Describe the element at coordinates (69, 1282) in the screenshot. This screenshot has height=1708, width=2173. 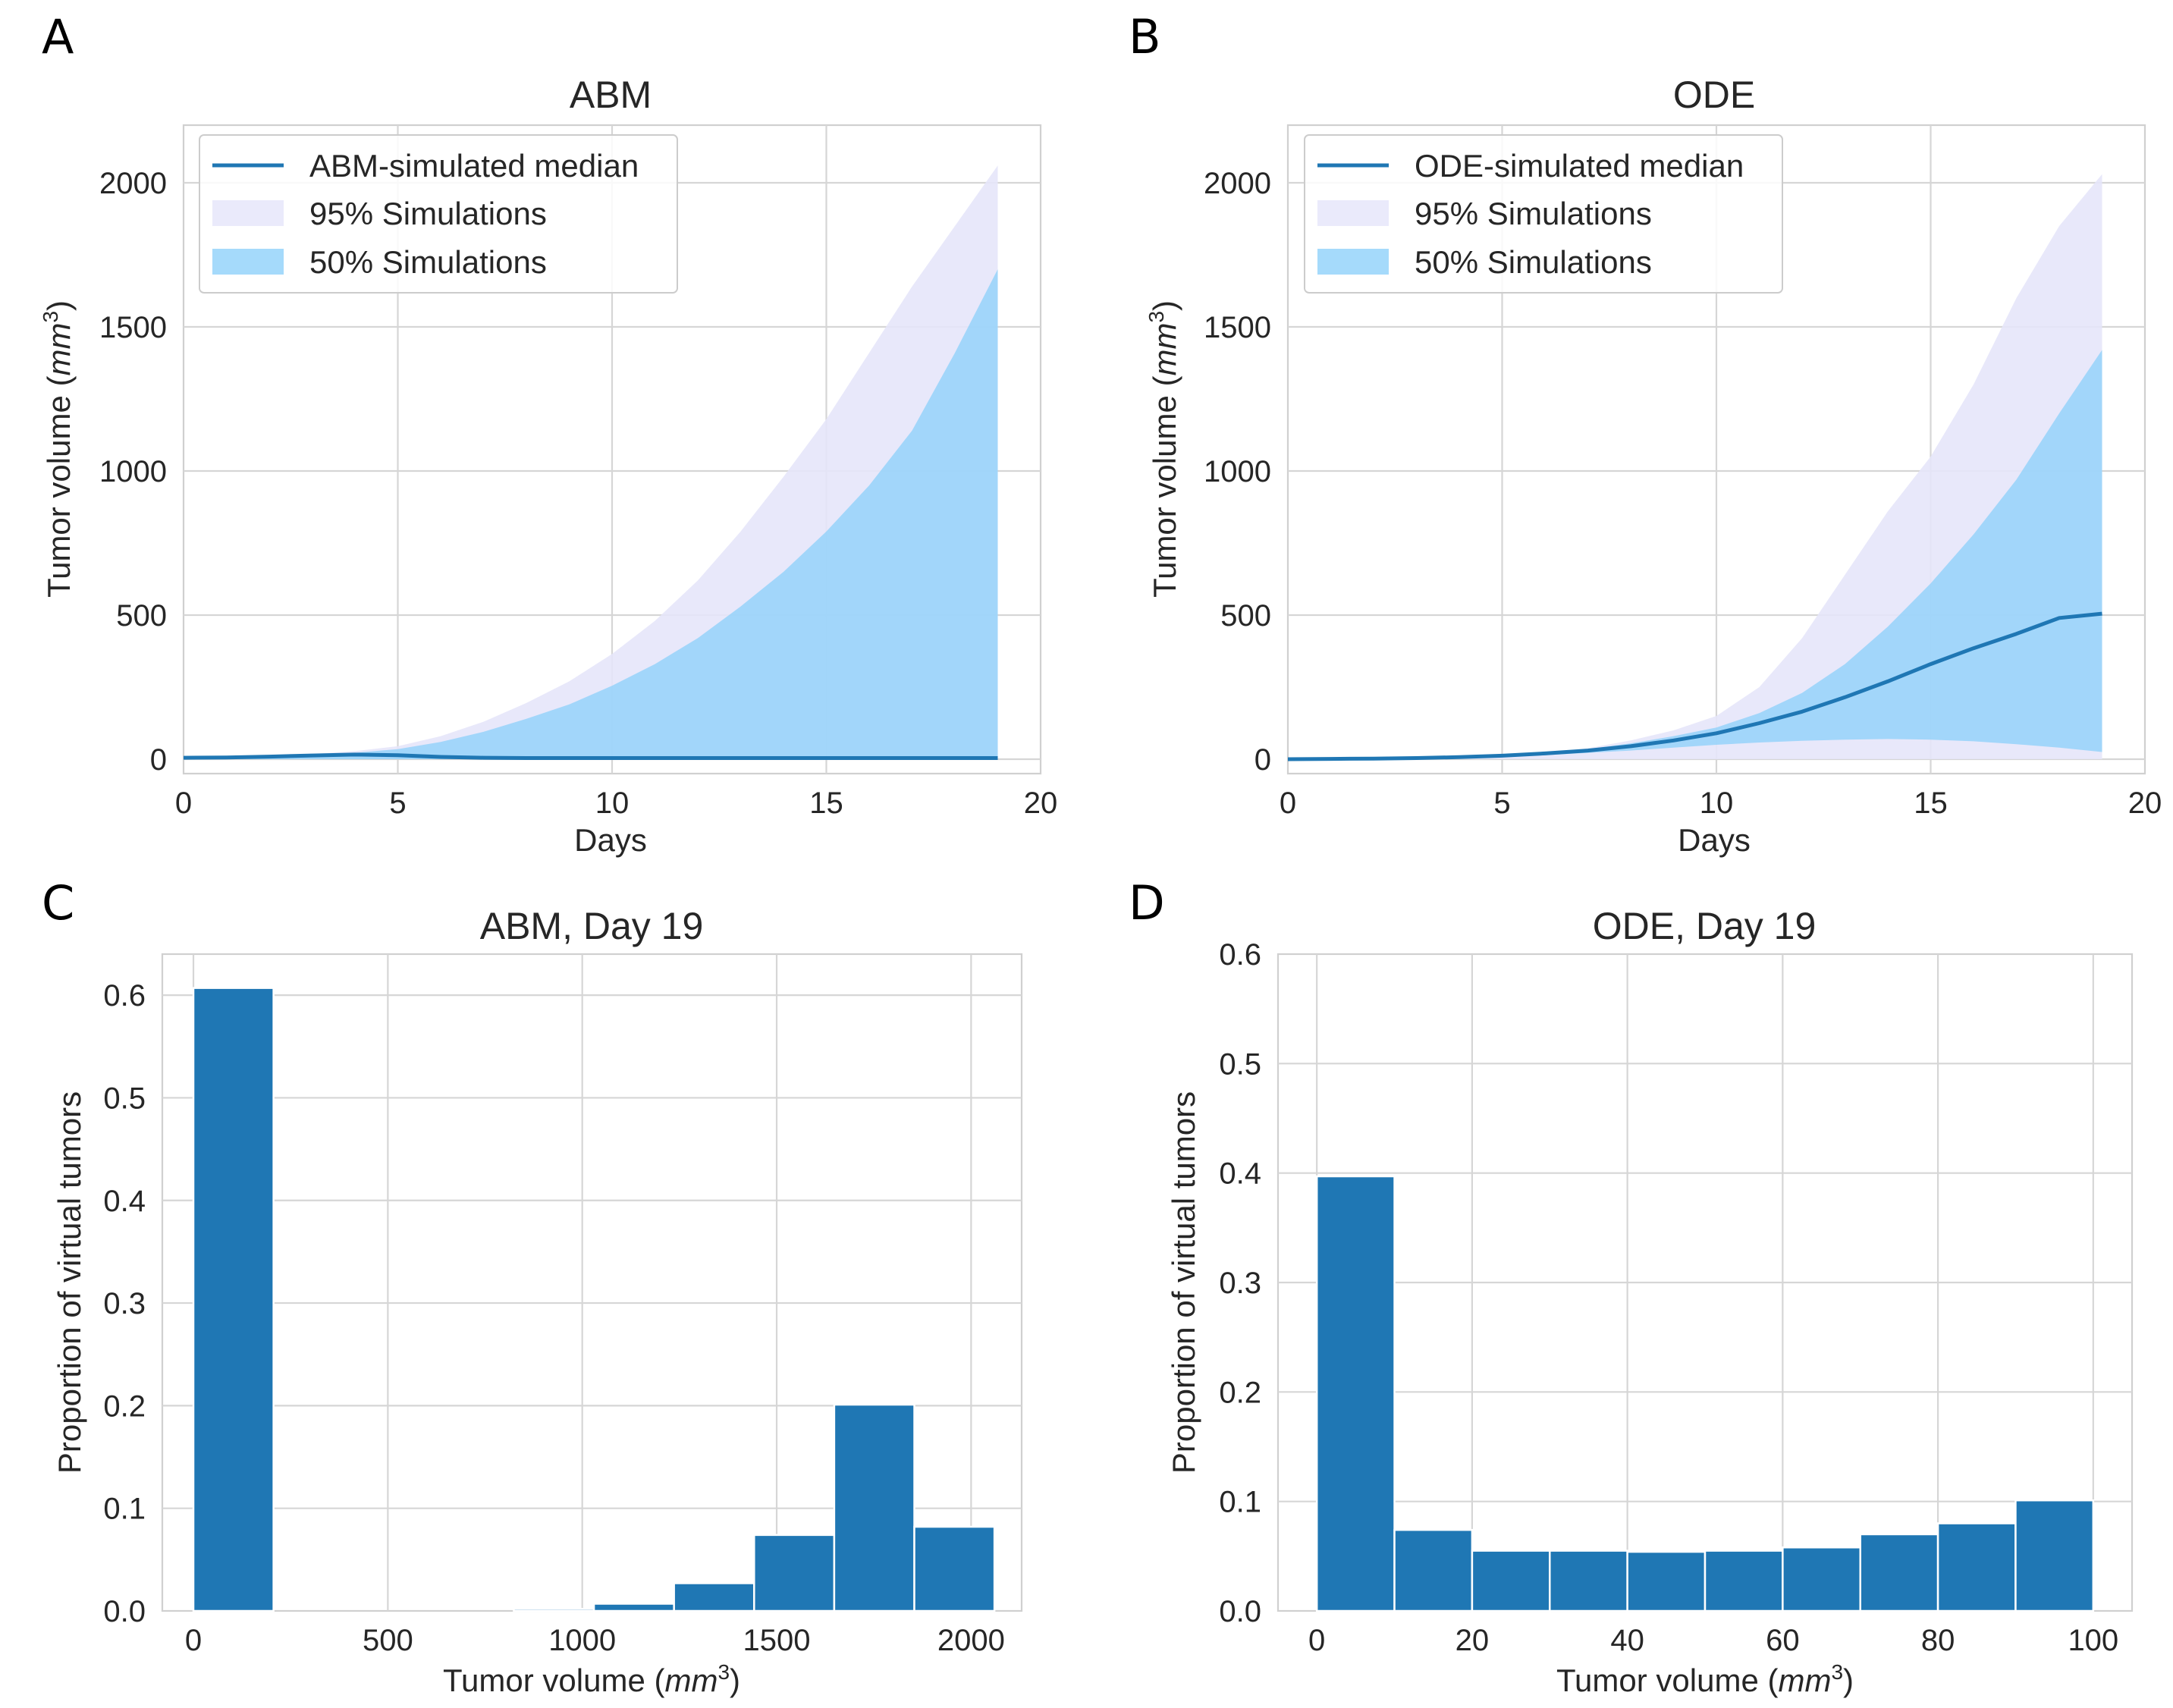
I see `y-axis-label: Proportion of virtual tumors` at that location.